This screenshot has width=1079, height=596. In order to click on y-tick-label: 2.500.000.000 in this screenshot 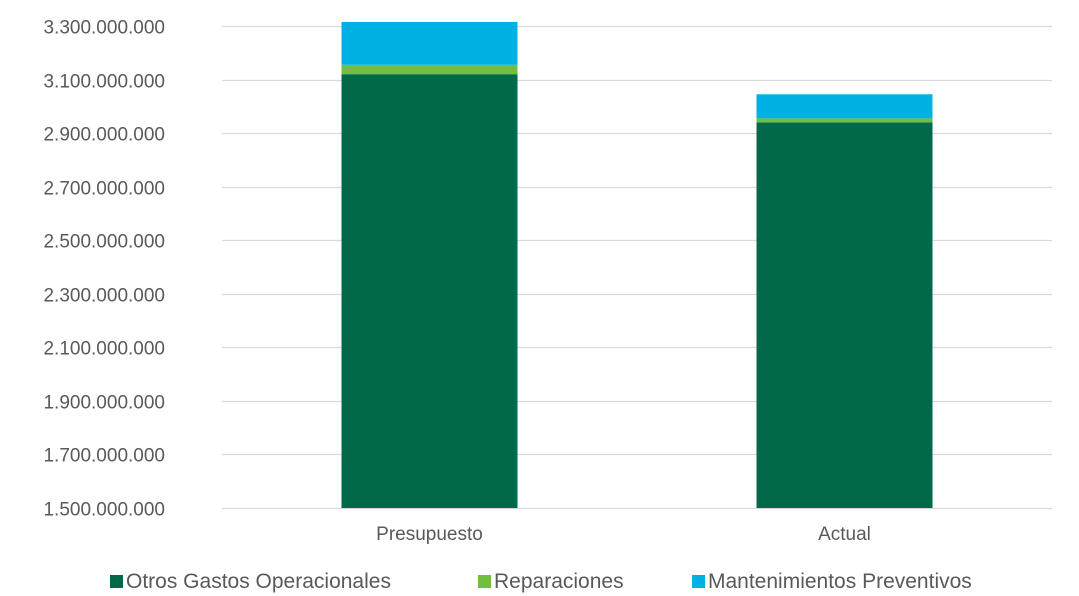, I will do `click(104, 242)`.